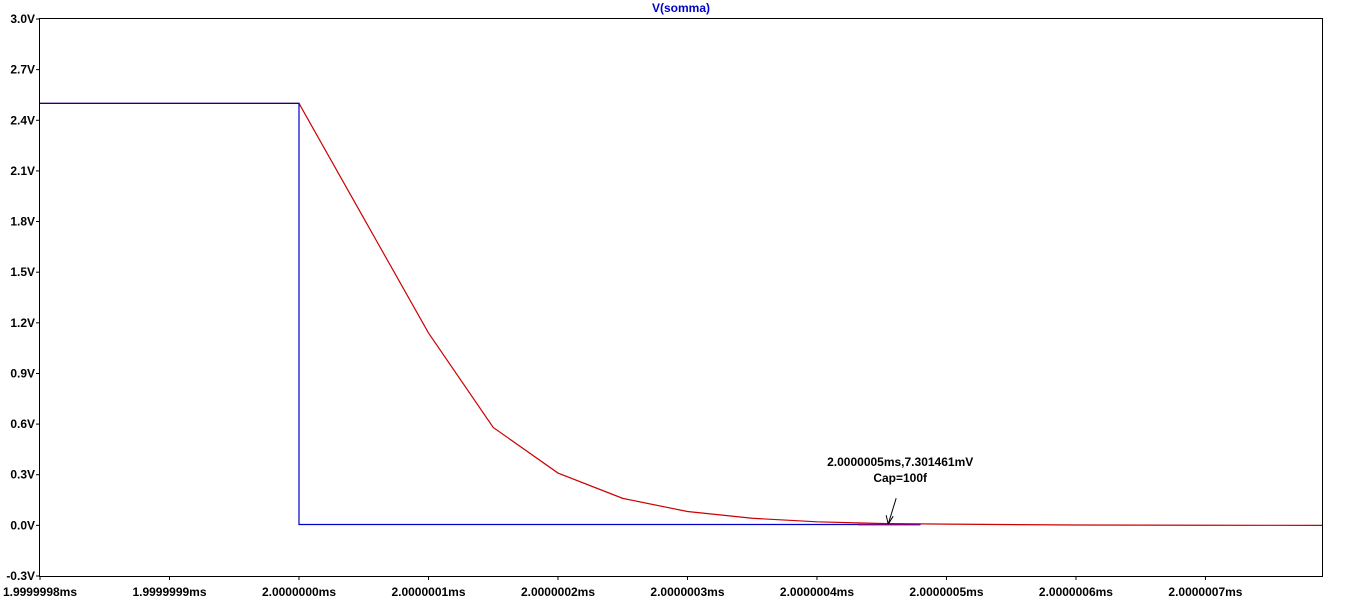 The height and width of the screenshot is (602, 1362). I want to click on x-tick-label: 2.0000000ms, so click(299, 592).